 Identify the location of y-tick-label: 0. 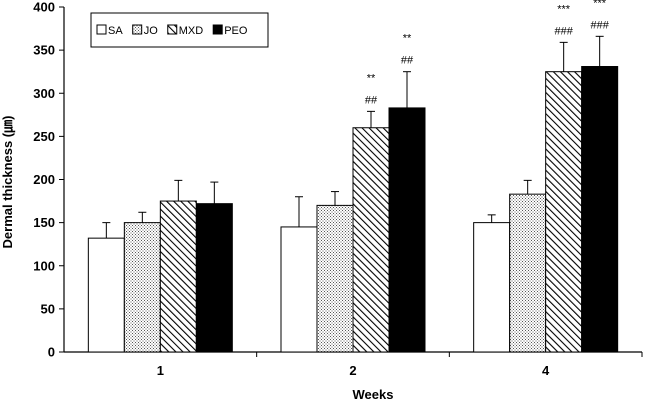
(51, 352).